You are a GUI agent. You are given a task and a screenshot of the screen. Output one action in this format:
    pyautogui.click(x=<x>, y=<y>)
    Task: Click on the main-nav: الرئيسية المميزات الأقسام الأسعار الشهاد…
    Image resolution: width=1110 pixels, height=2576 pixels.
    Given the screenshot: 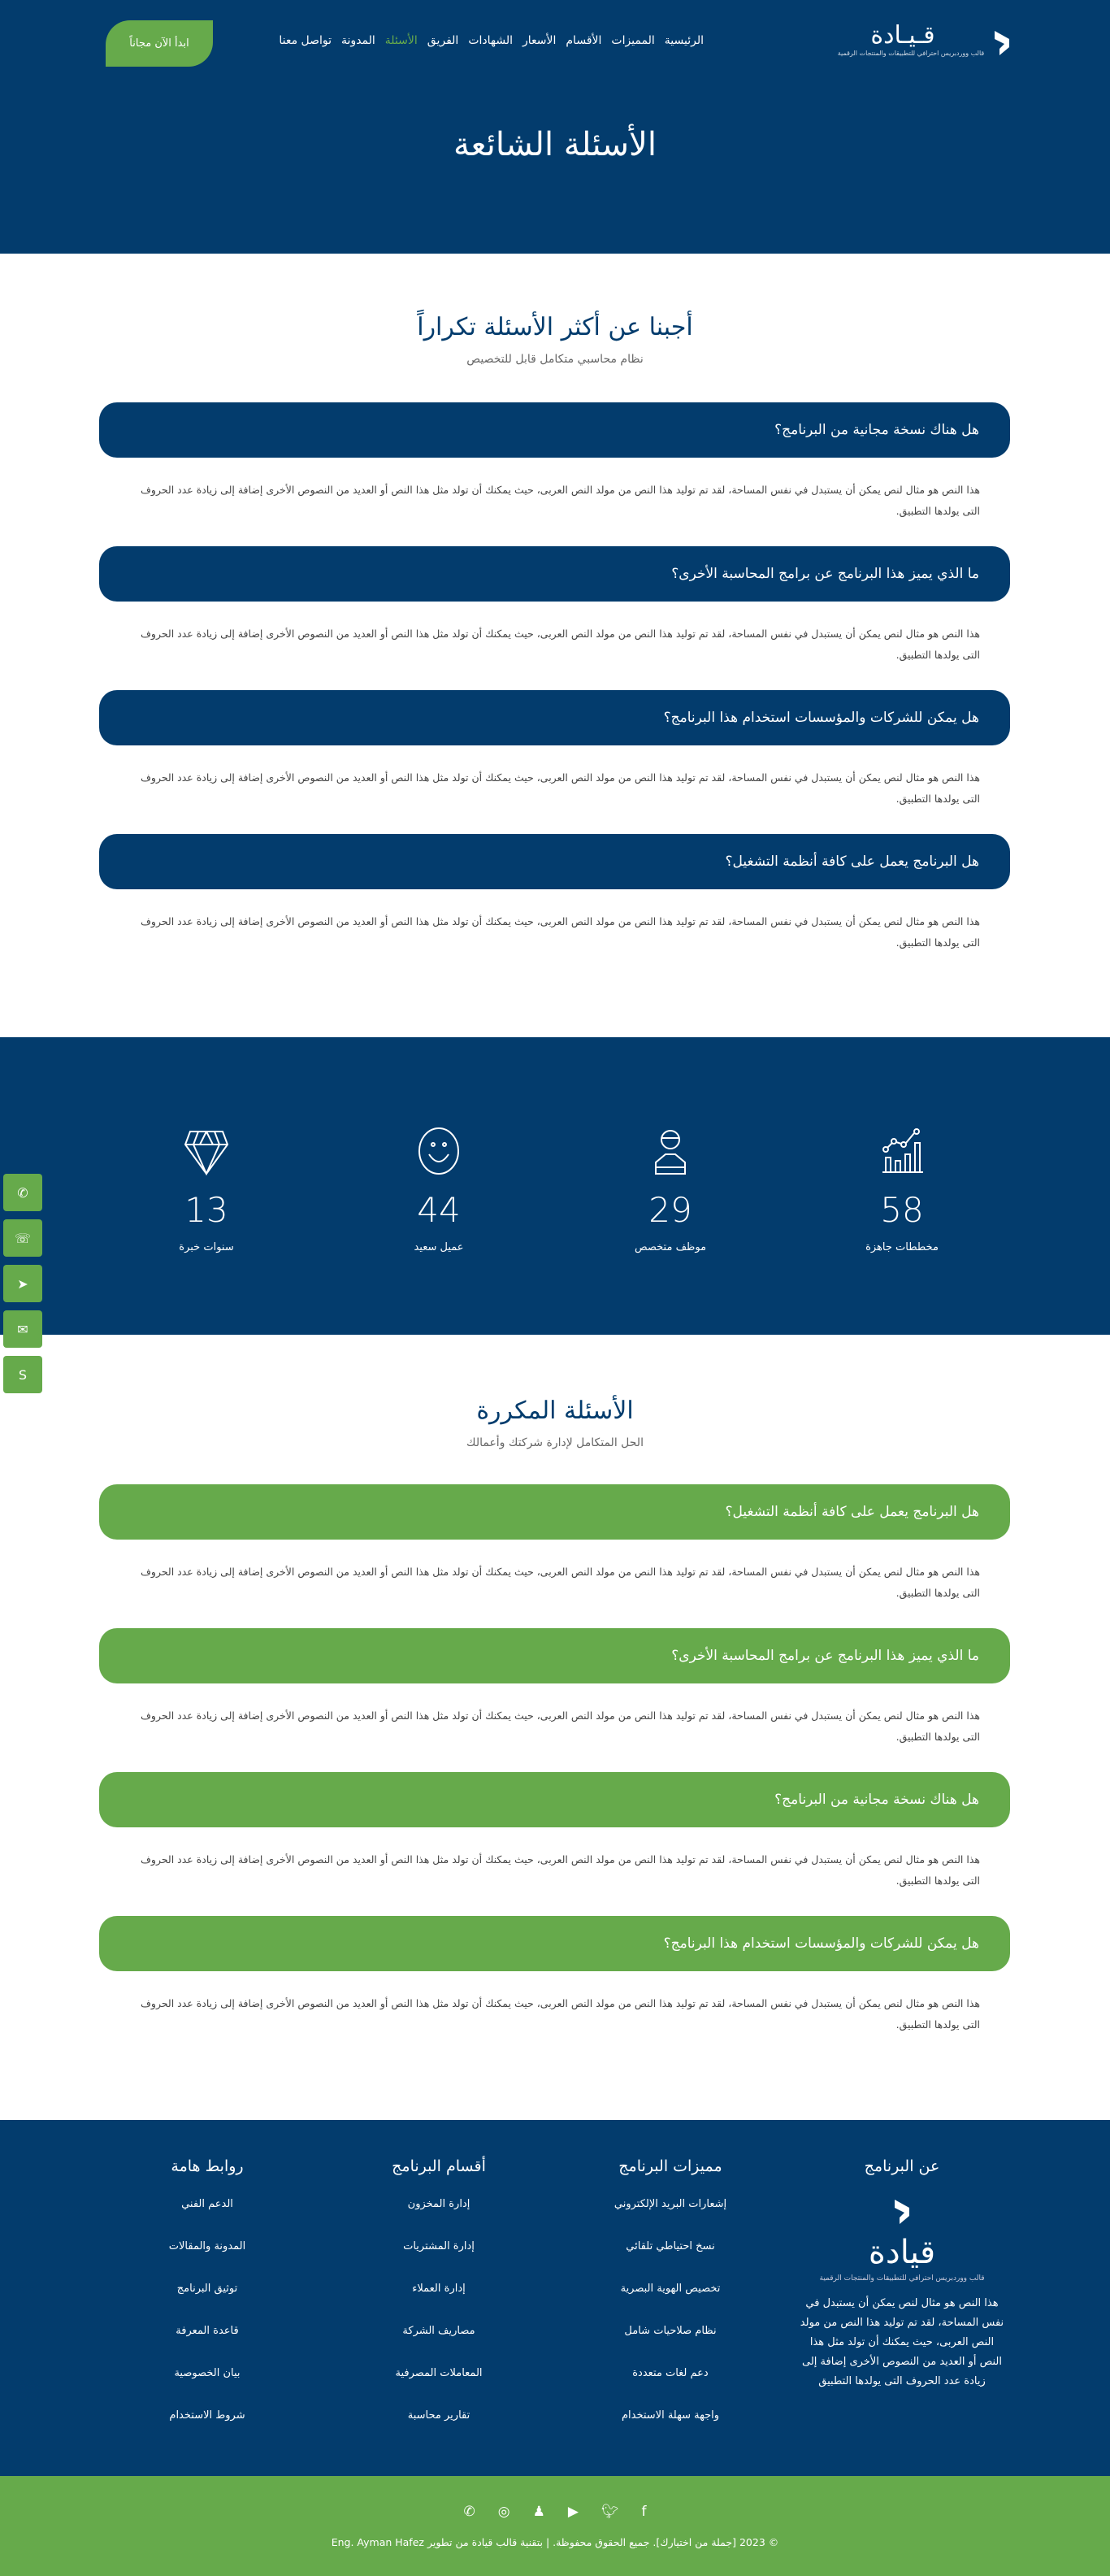 What is the action you would take?
    pyautogui.click(x=492, y=40)
    